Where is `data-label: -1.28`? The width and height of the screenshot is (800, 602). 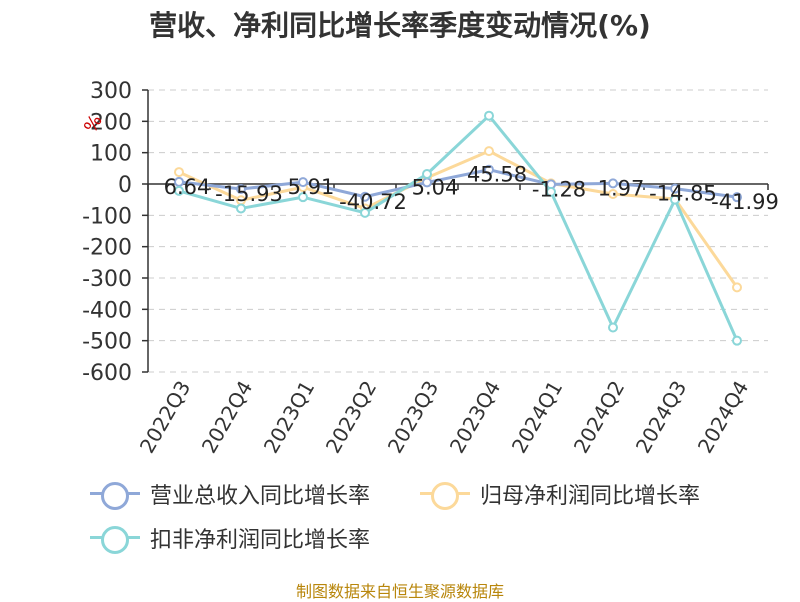
data-label: -1.28 is located at coordinates (559, 189).